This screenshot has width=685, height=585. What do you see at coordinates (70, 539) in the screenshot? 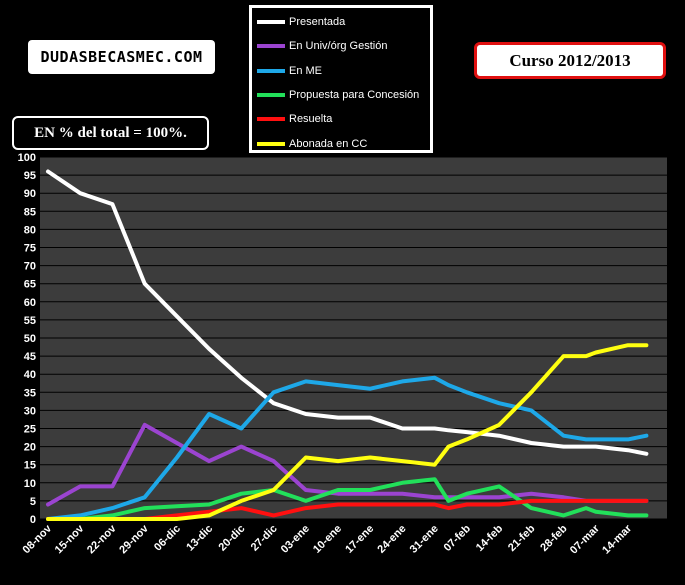
I see `x-tick-label: 15-nov` at bounding box center [70, 539].